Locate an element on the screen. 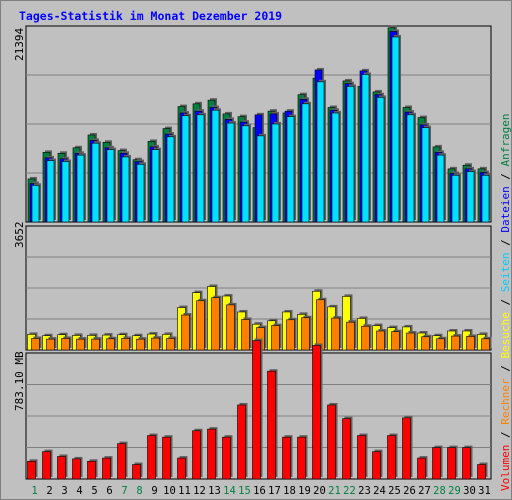  x-tick-label-31: 31 is located at coordinates (484, 491).